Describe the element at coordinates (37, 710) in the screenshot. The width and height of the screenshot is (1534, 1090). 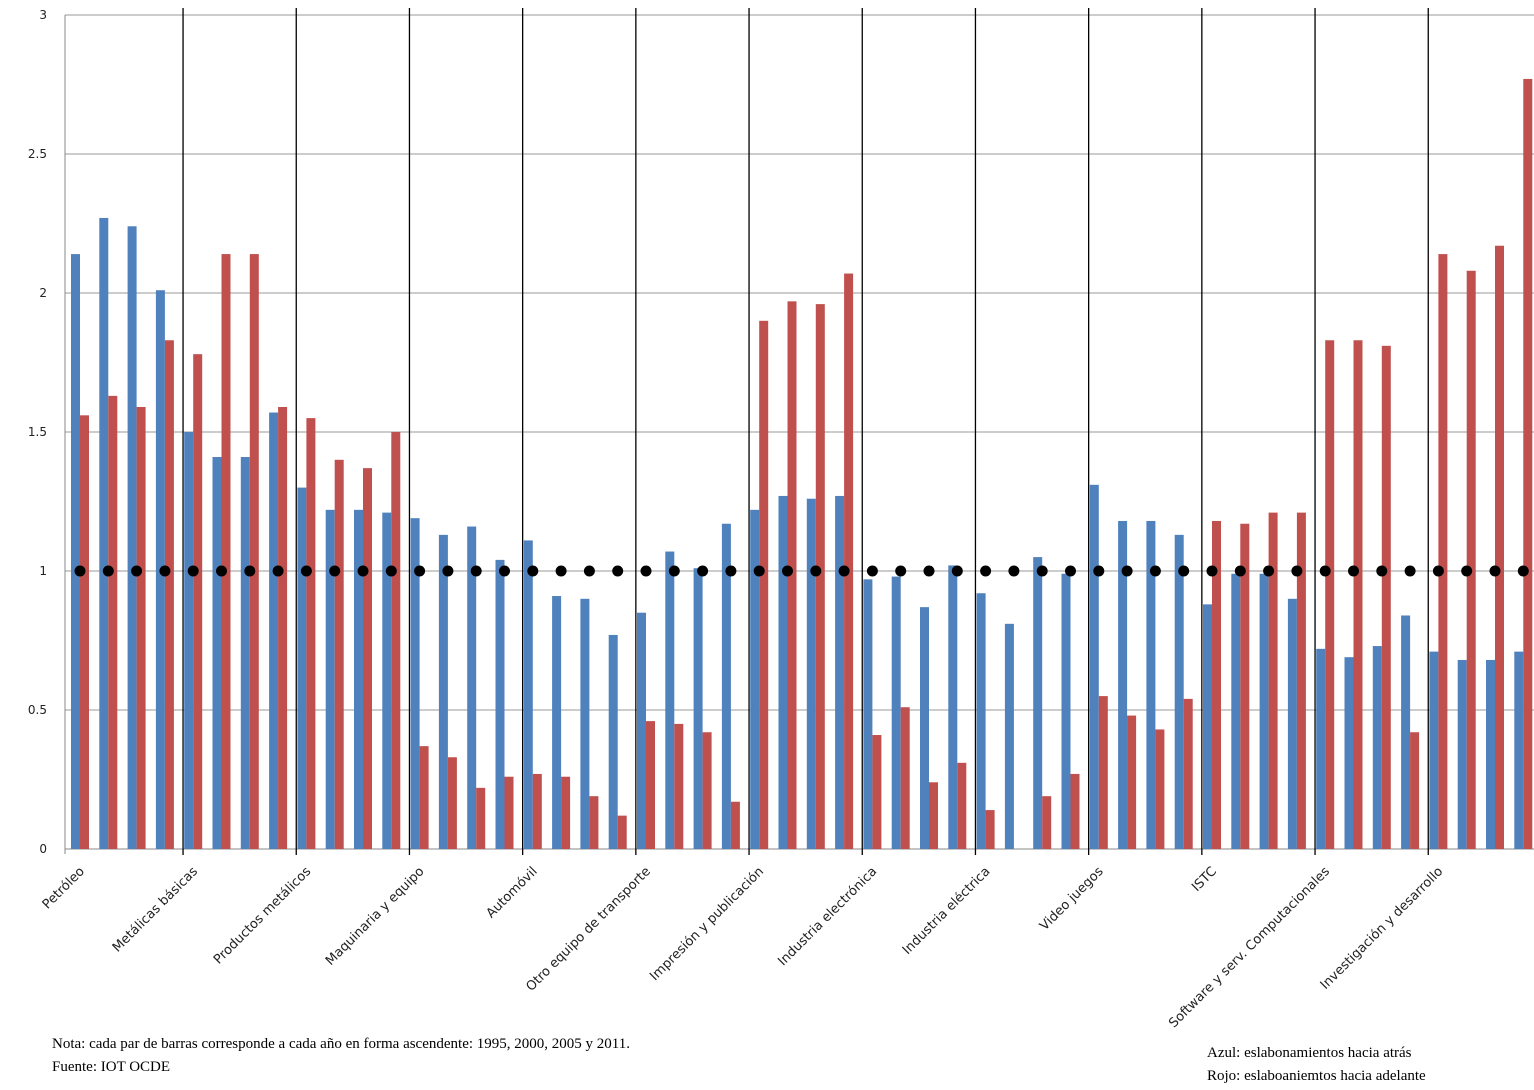
I see `y-tick-label: 0.5` at that location.